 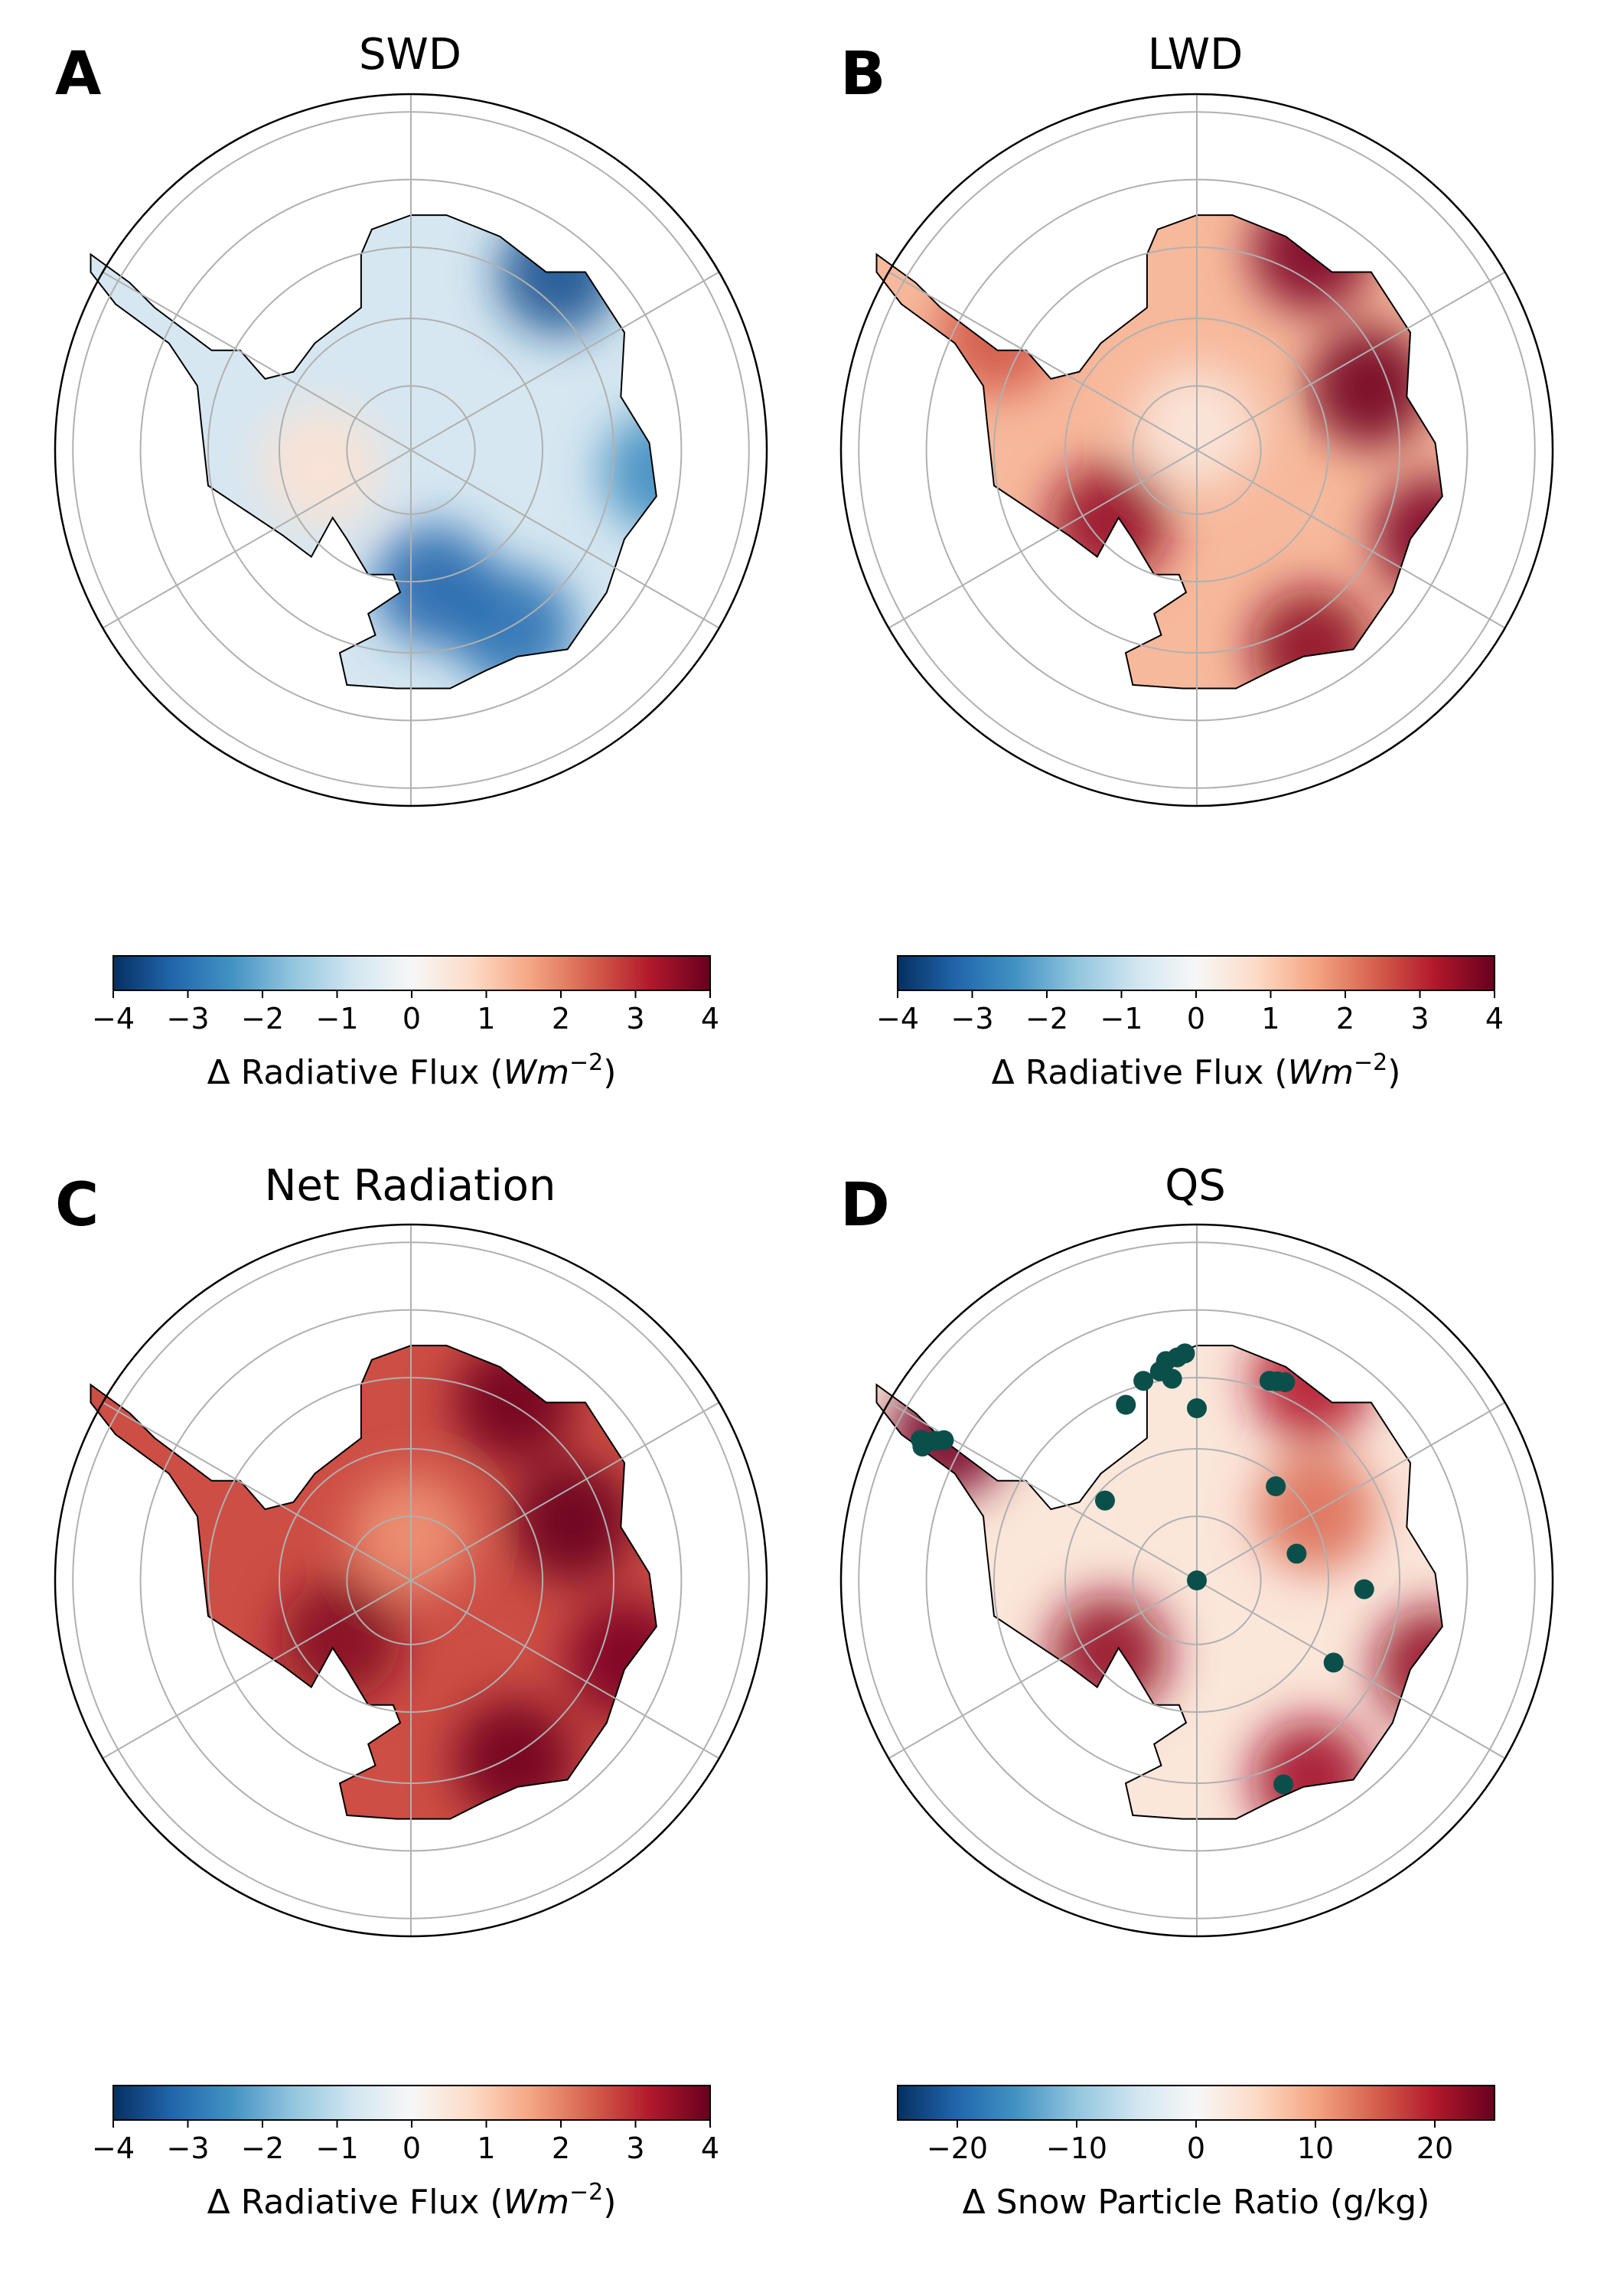 What do you see at coordinates (1196, 2202) in the screenshot?
I see `colorbar-label: Δ Snow Particle Ratio (g/kg)` at bounding box center [1196, 2202].